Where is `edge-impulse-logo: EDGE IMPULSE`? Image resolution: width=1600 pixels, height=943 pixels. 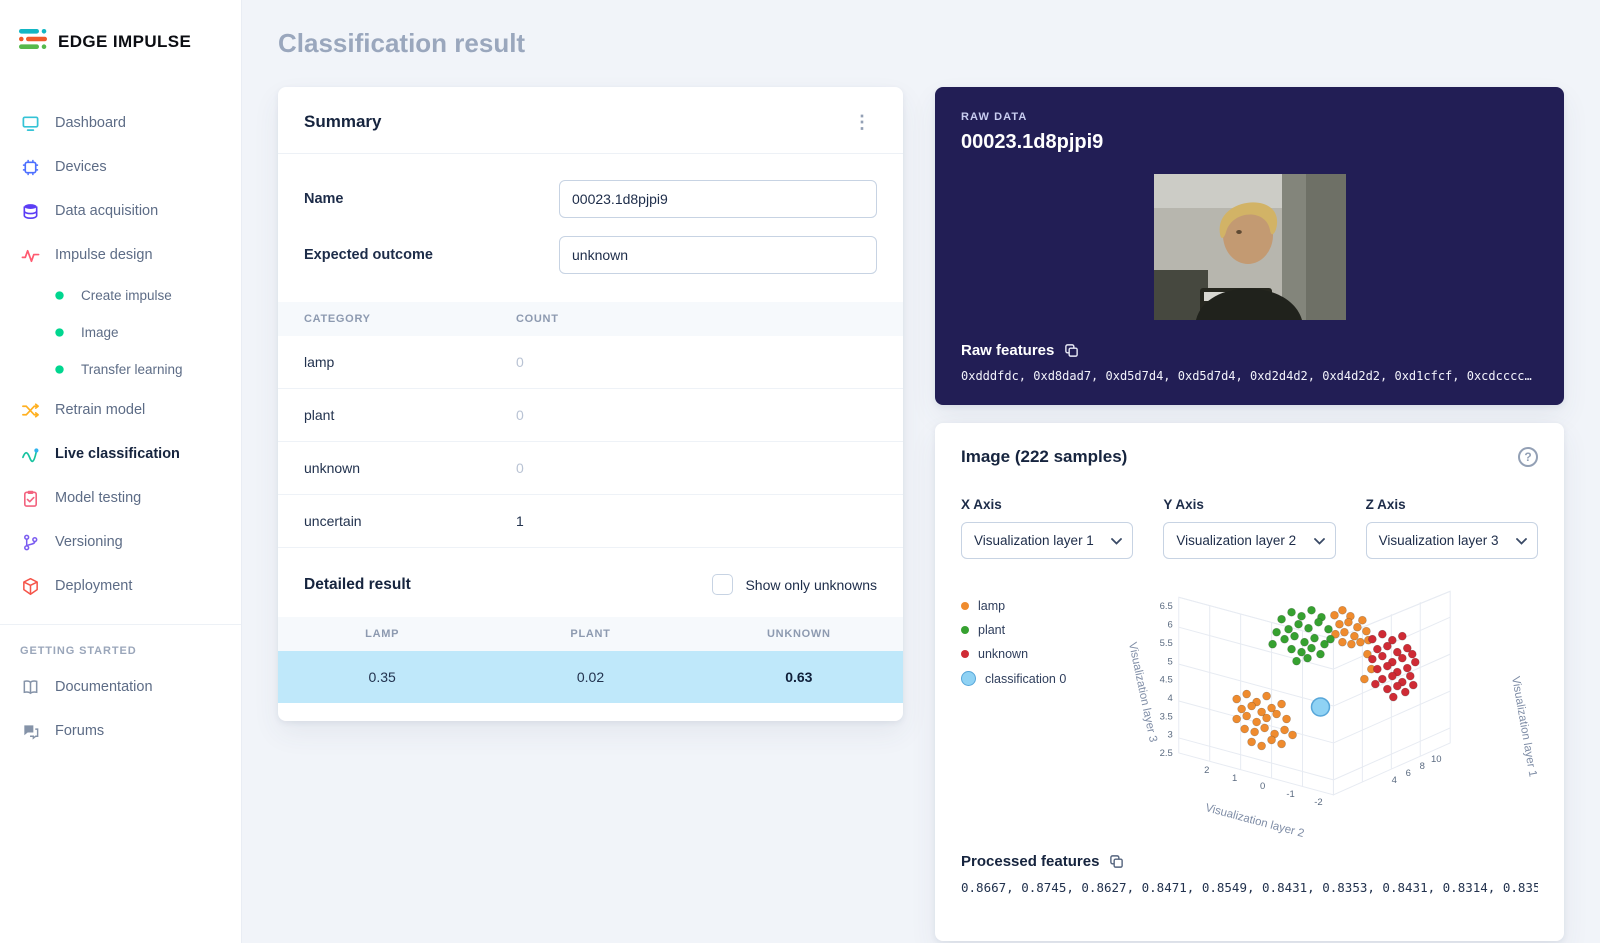 edge-impulse-logo: EDGE IMPULSE is located at coordinates (120, 47).